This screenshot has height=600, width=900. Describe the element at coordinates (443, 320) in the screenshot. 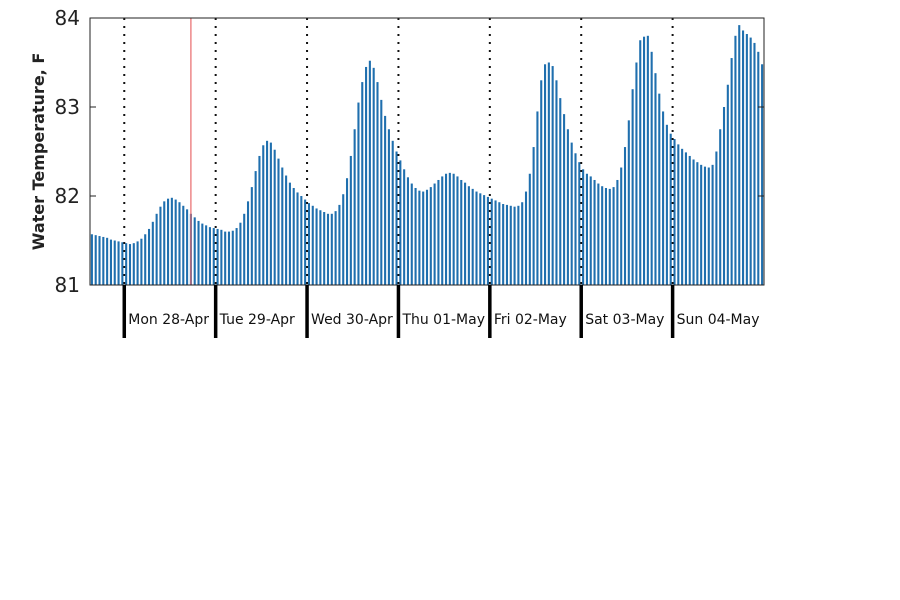

I see `day-label: Thu 01-May` at that location.